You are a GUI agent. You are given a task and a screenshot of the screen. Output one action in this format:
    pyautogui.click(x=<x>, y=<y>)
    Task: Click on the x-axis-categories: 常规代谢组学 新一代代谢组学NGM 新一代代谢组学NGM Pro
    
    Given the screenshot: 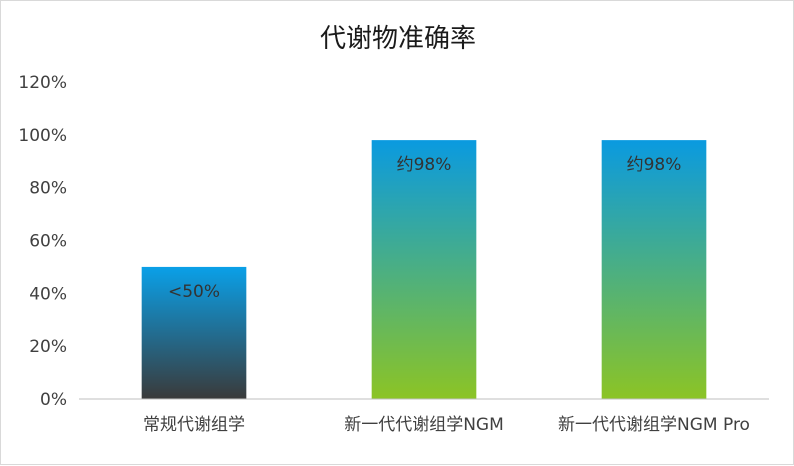 What is the action you would take?
    pyautogui.click(x=446, y=425)
    